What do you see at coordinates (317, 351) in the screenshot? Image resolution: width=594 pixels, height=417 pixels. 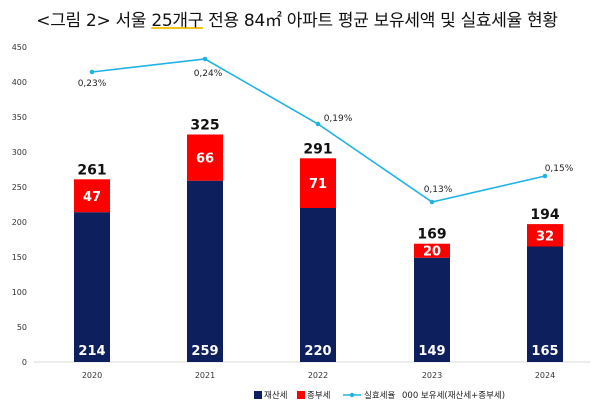 I see `data-label-property-tax: 220` at bounding box center [317, 351].